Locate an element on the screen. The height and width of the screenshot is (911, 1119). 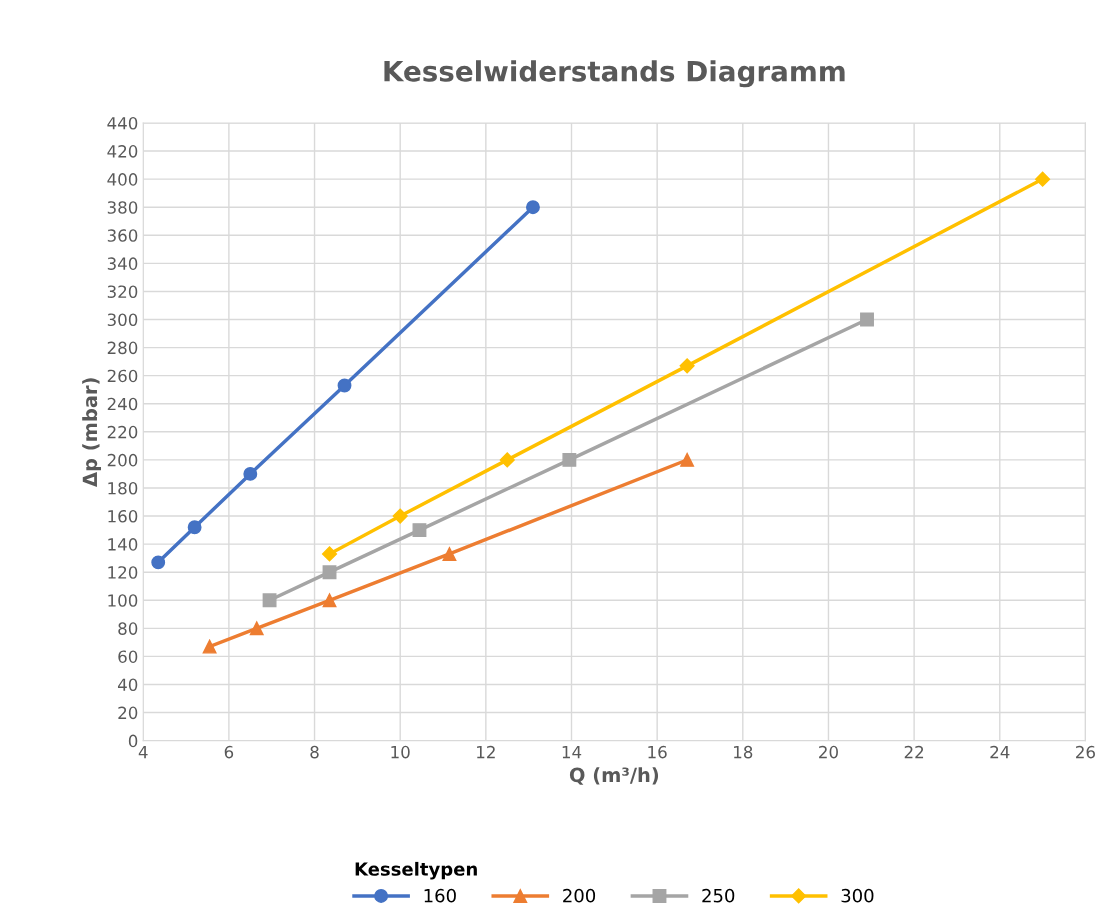
y-tick-label: 140 is located at coordinates (123, 544).